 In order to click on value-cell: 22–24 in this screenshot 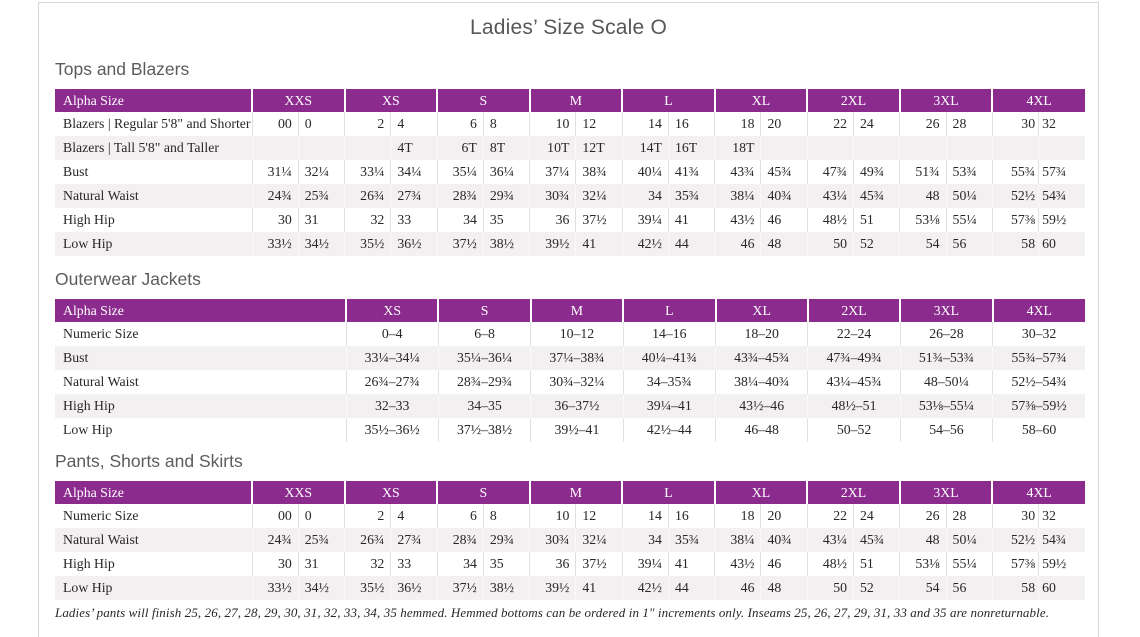, I will do `click(854, 334)`.